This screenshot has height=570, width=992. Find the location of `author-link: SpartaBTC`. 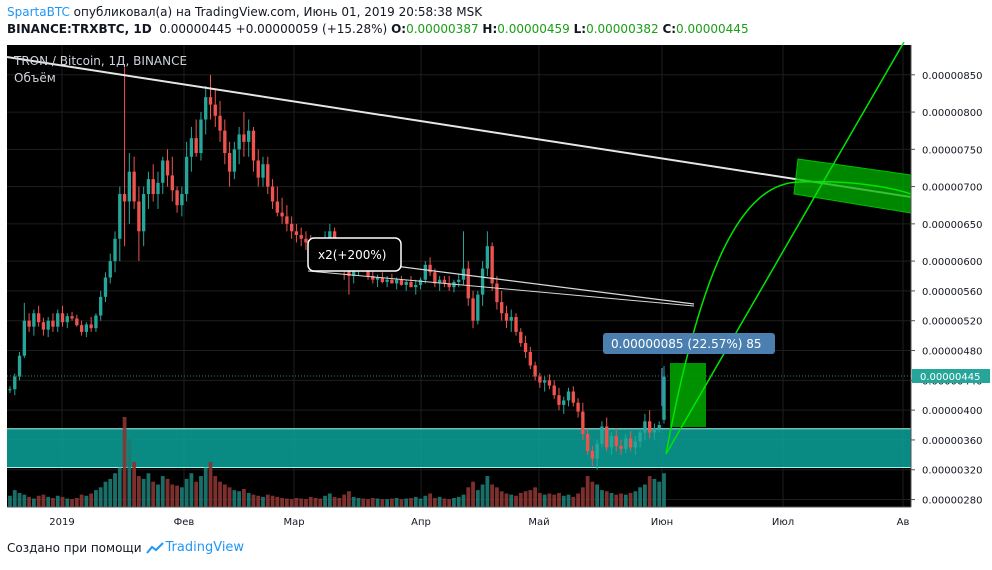

author-link: SpartaBTC is located at coordinates (38, 12).